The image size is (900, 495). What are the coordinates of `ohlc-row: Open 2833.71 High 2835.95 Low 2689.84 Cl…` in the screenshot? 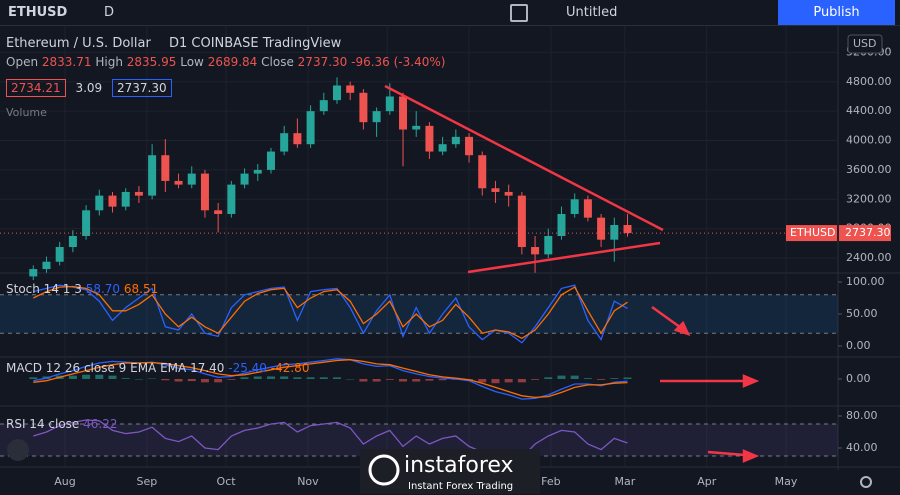 It's located at (225, 62).